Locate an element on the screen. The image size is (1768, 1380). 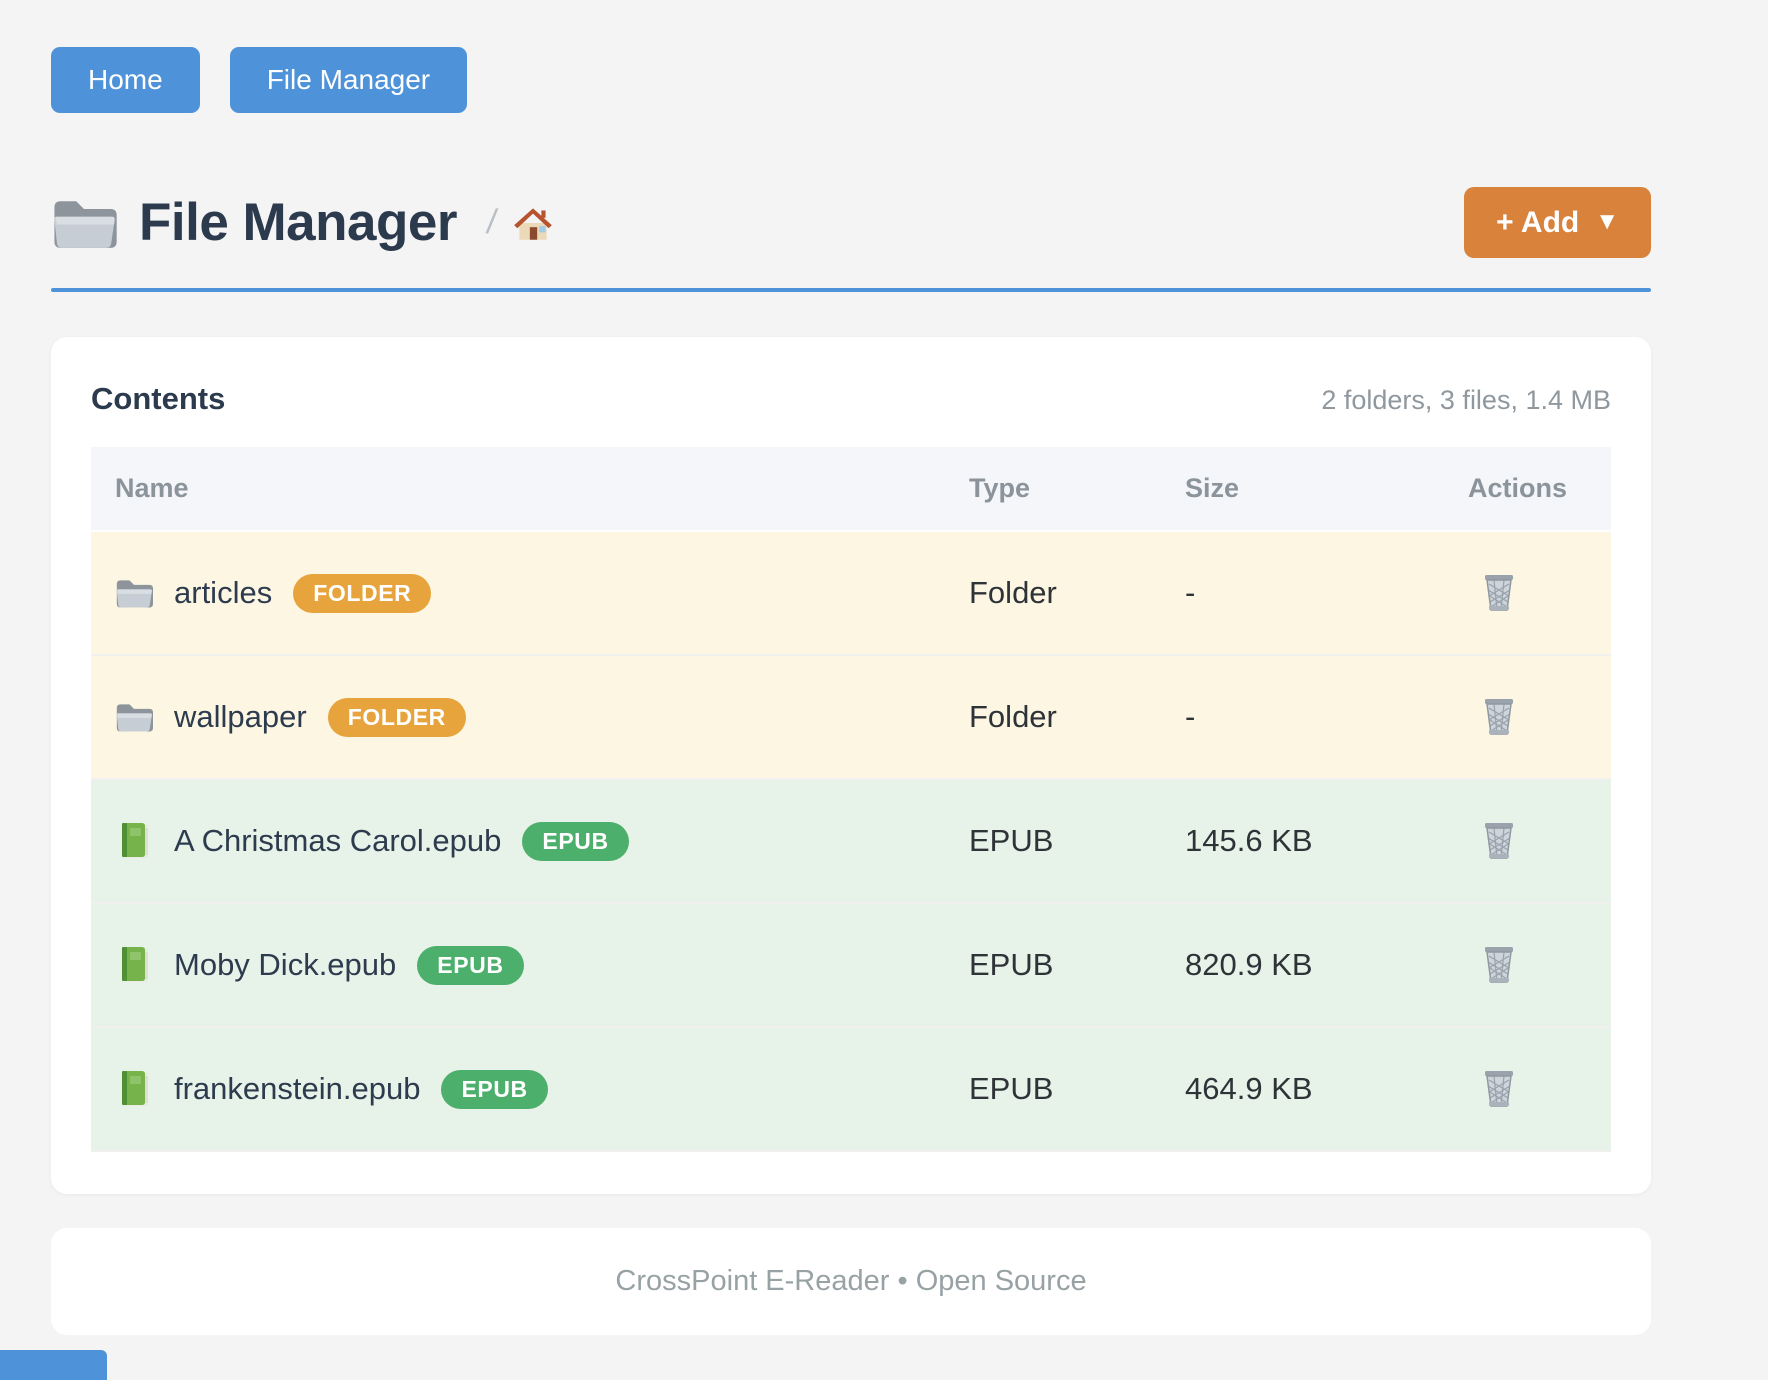
column-header-actions: Actions is located at coordinates (1539, 490).